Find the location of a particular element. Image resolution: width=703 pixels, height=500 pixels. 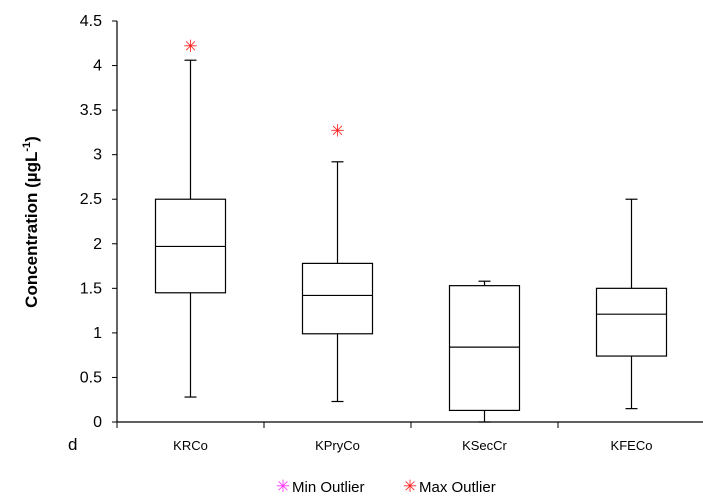

legend-label: Min Outlier is located at coordinates (328, 487).